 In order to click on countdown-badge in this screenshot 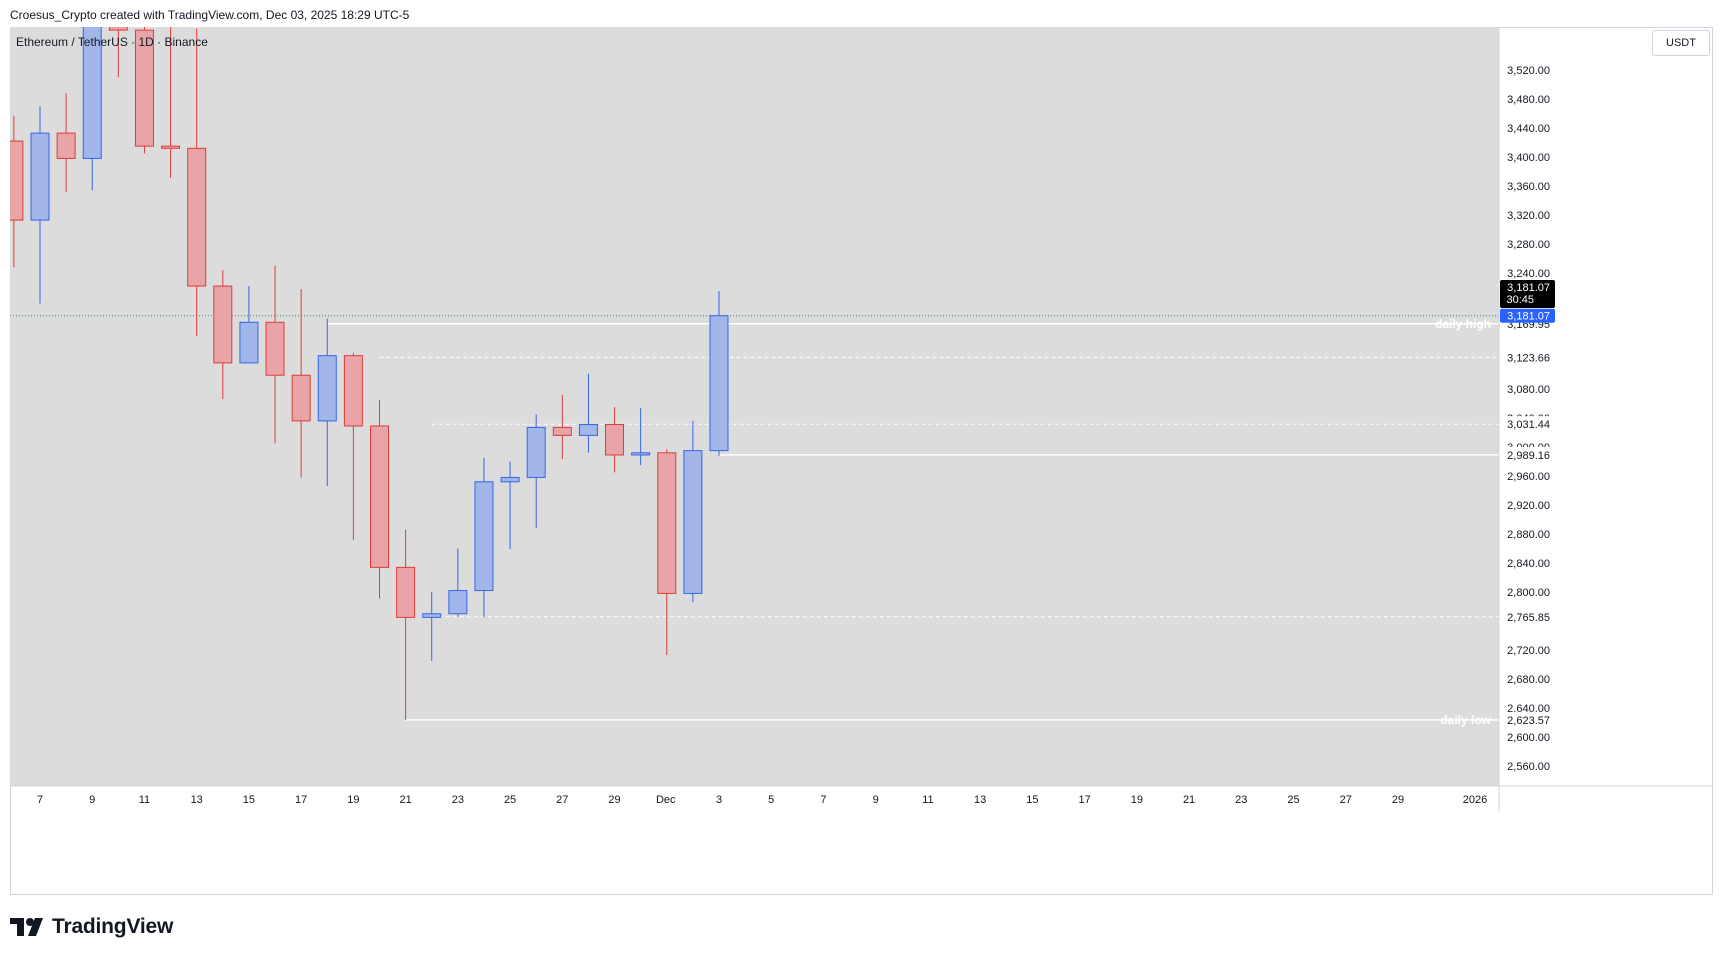, I will do `click(1527, 294)`.